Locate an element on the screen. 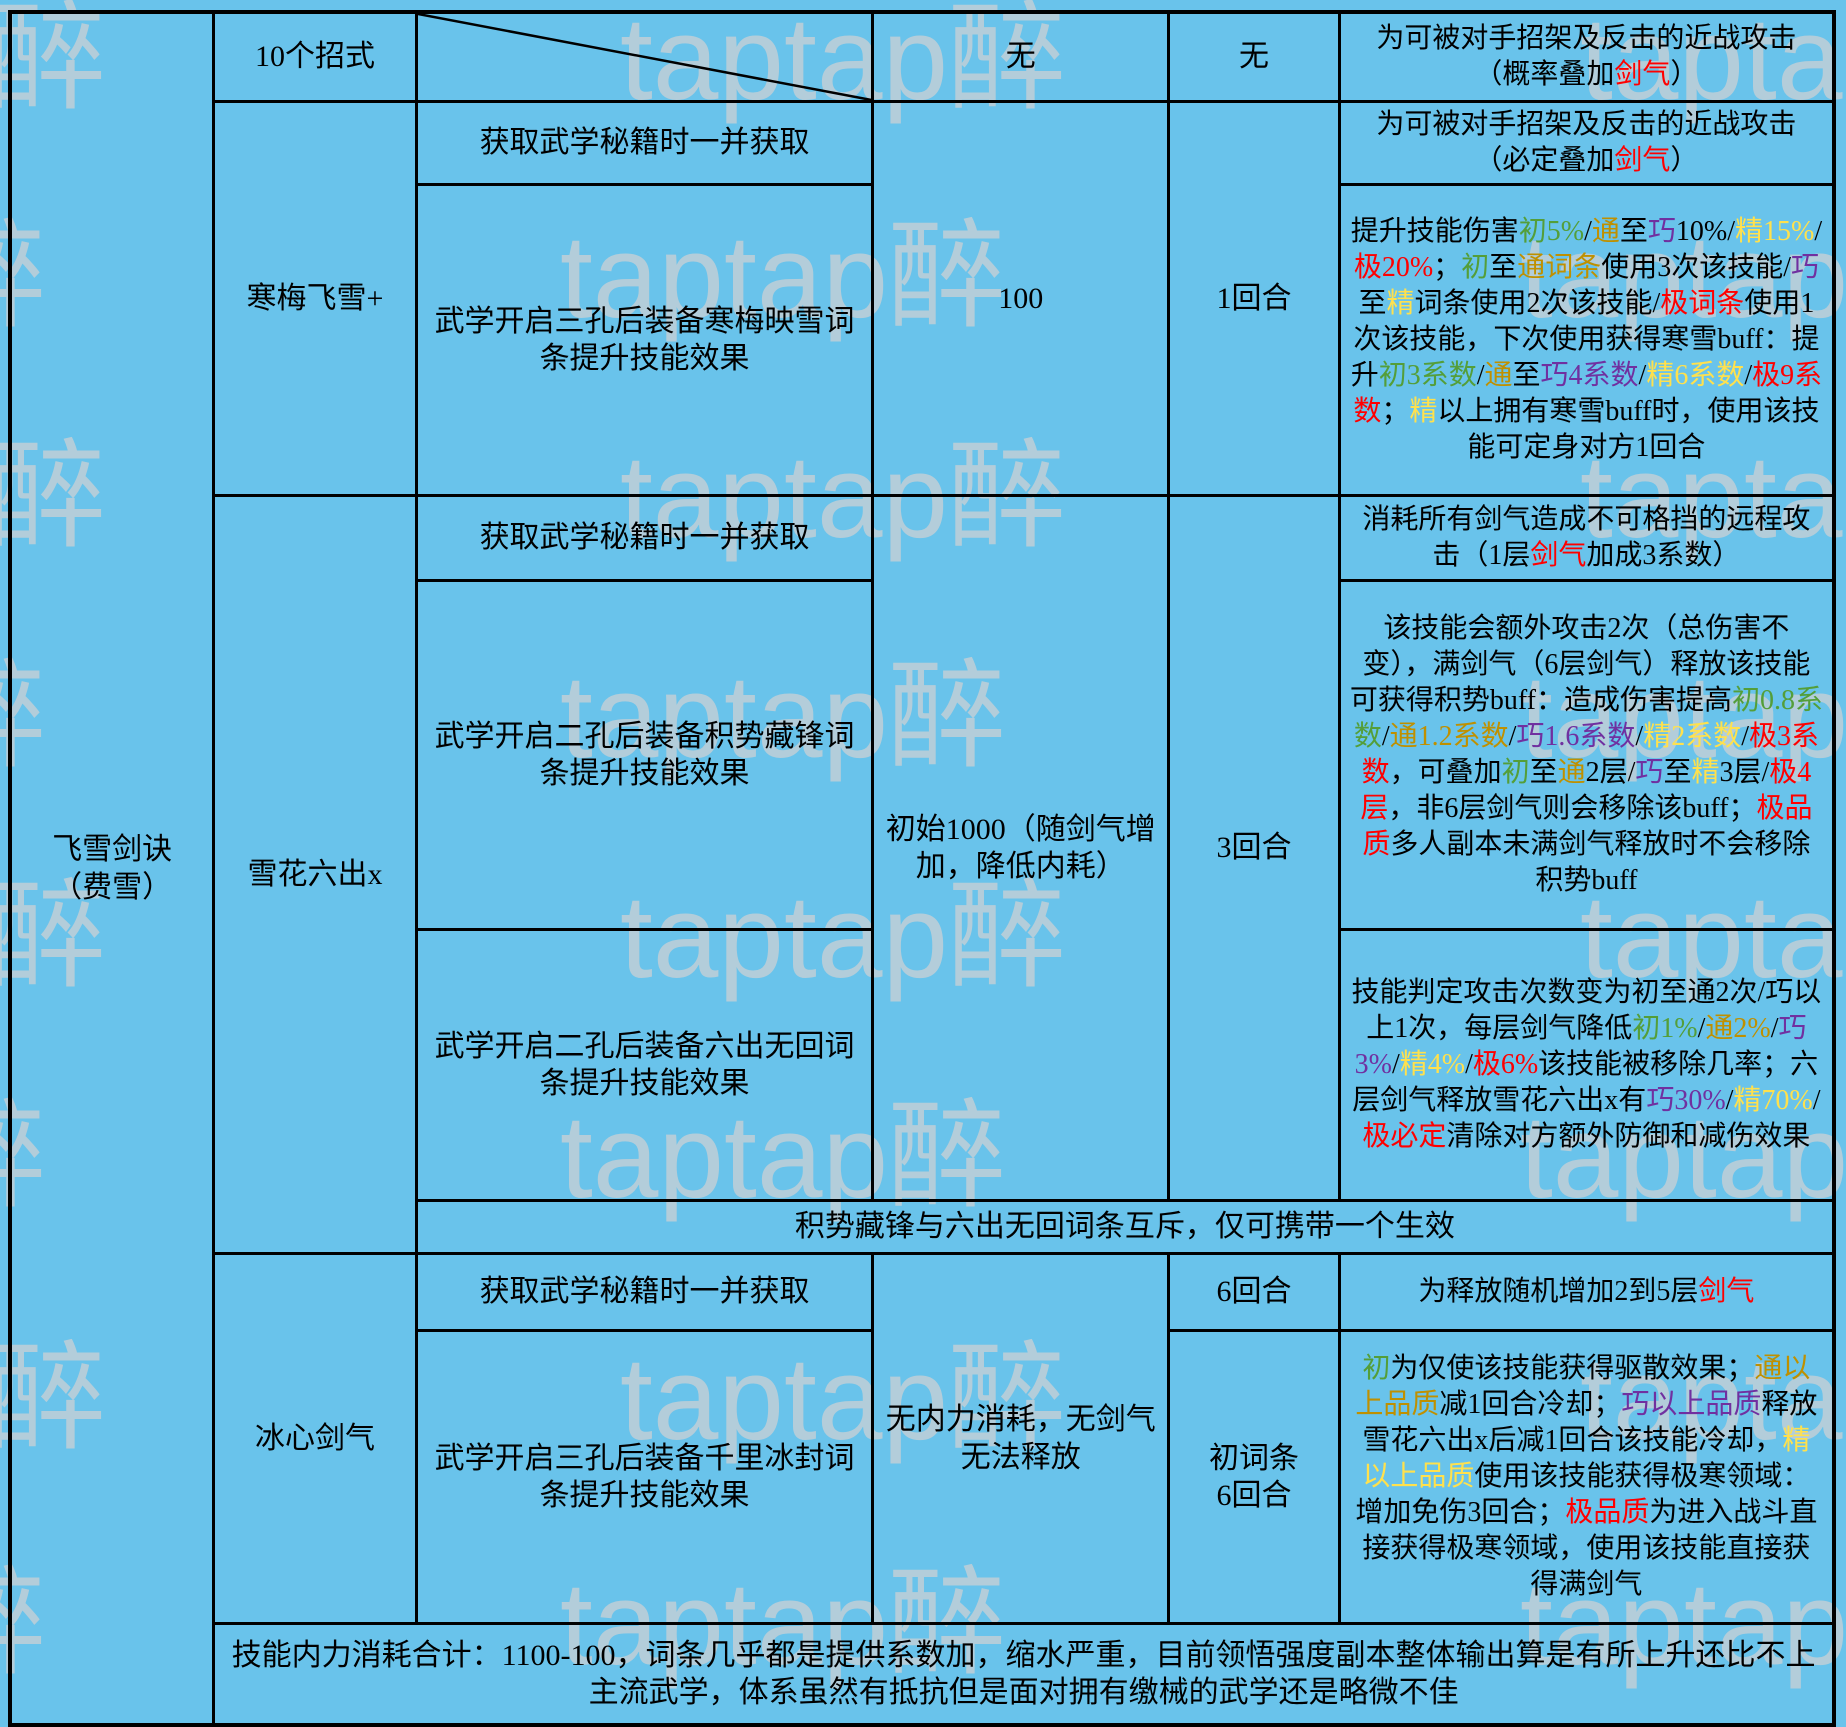  text-run: 为仅使该技能获得驱散效果； is located at coordinates (1572, 1368).